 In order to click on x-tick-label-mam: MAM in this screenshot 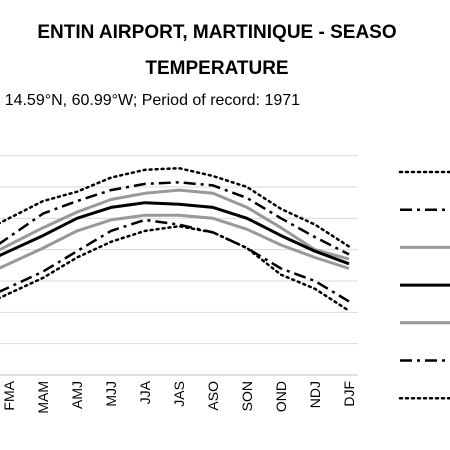, I will do `click(43, 397)`.